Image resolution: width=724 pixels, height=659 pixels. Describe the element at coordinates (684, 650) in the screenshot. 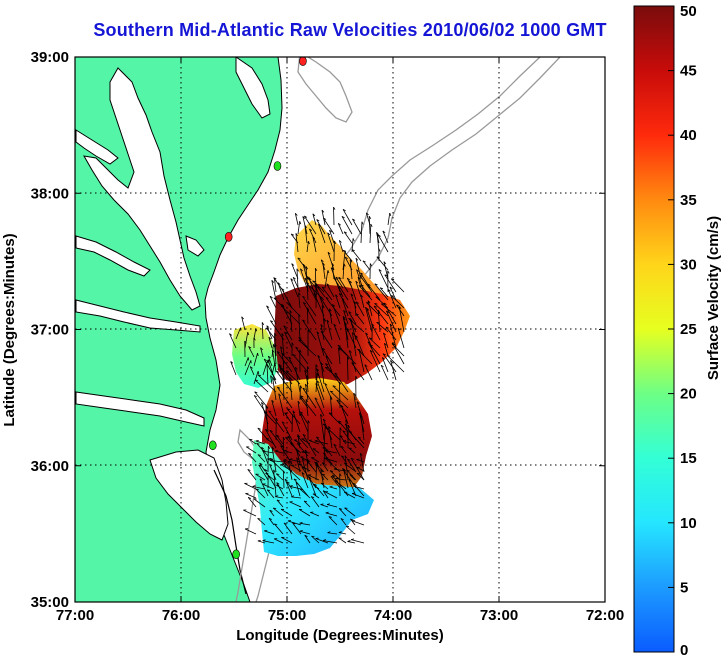

I see `colorbar-tick-label: 0` at that location.